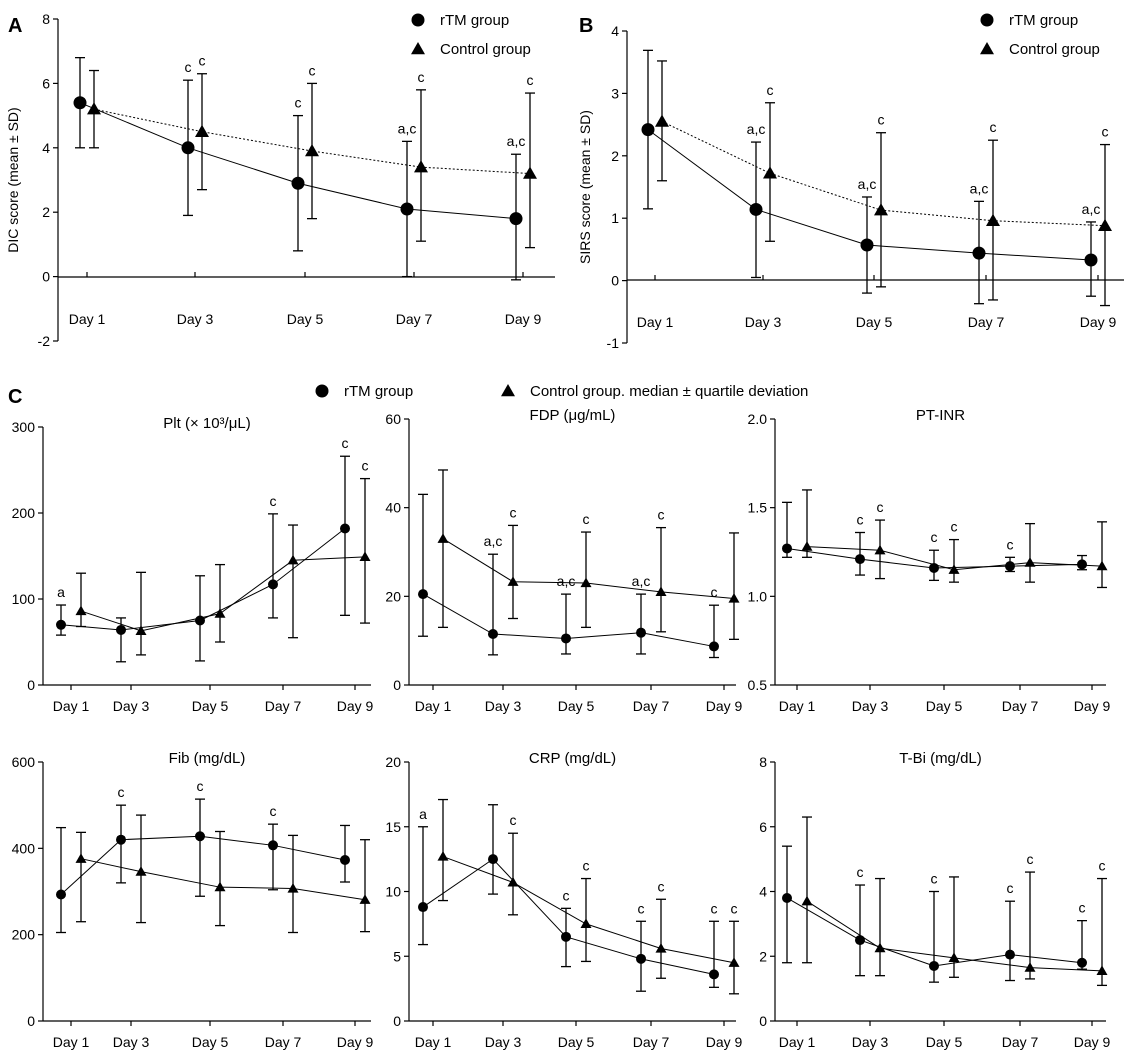 The width and height of the screenshot is (1131, 1056). What do you see at coordinates (615, 93) in the screenshot?
I see `y-tick-label: 3` at bounding box center [615, 93].